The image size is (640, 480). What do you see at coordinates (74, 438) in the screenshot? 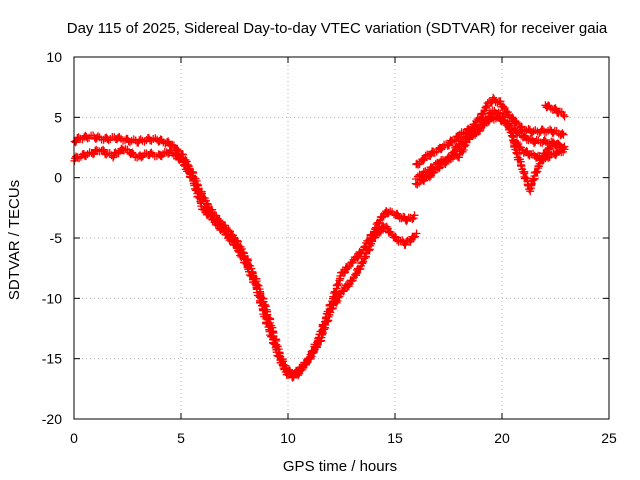
I see `x-tick-label: 0` at bounding box center [74, 438].